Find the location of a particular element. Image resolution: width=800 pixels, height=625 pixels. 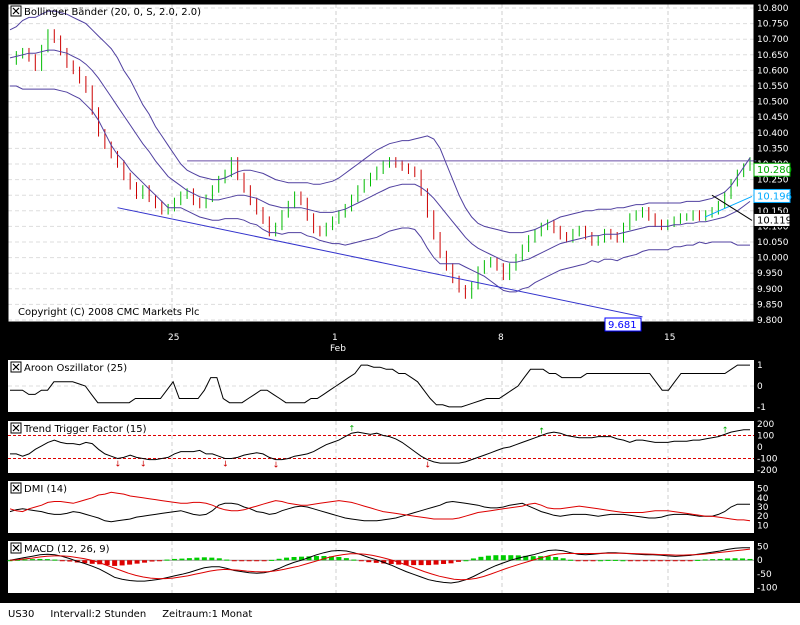

indicator-tick-label: -1 is located at coordinates (761, 408).